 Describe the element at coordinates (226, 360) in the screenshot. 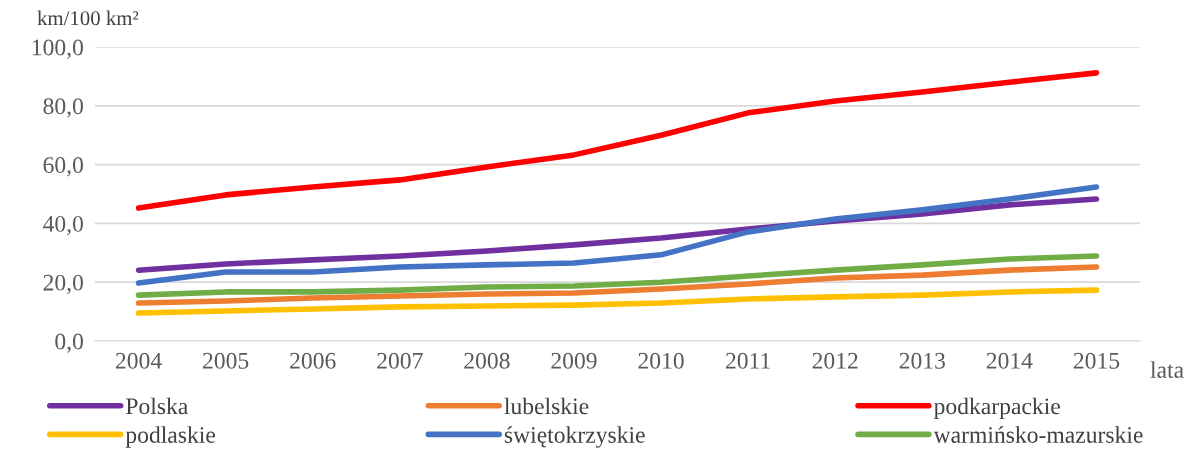

I see `x-tick-label: 2005` at that location.